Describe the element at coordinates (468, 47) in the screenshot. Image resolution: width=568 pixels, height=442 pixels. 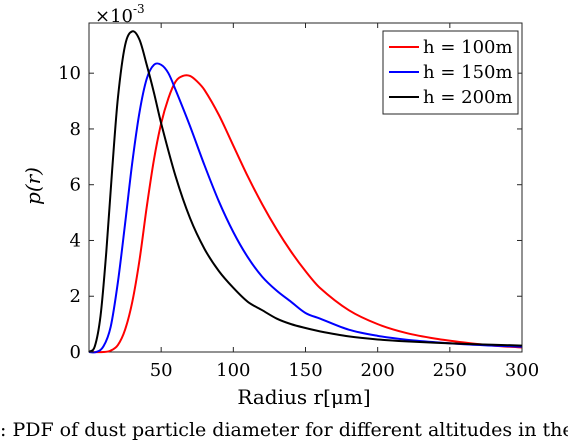
I see `legend-entry-1: h = 100m` at that location.